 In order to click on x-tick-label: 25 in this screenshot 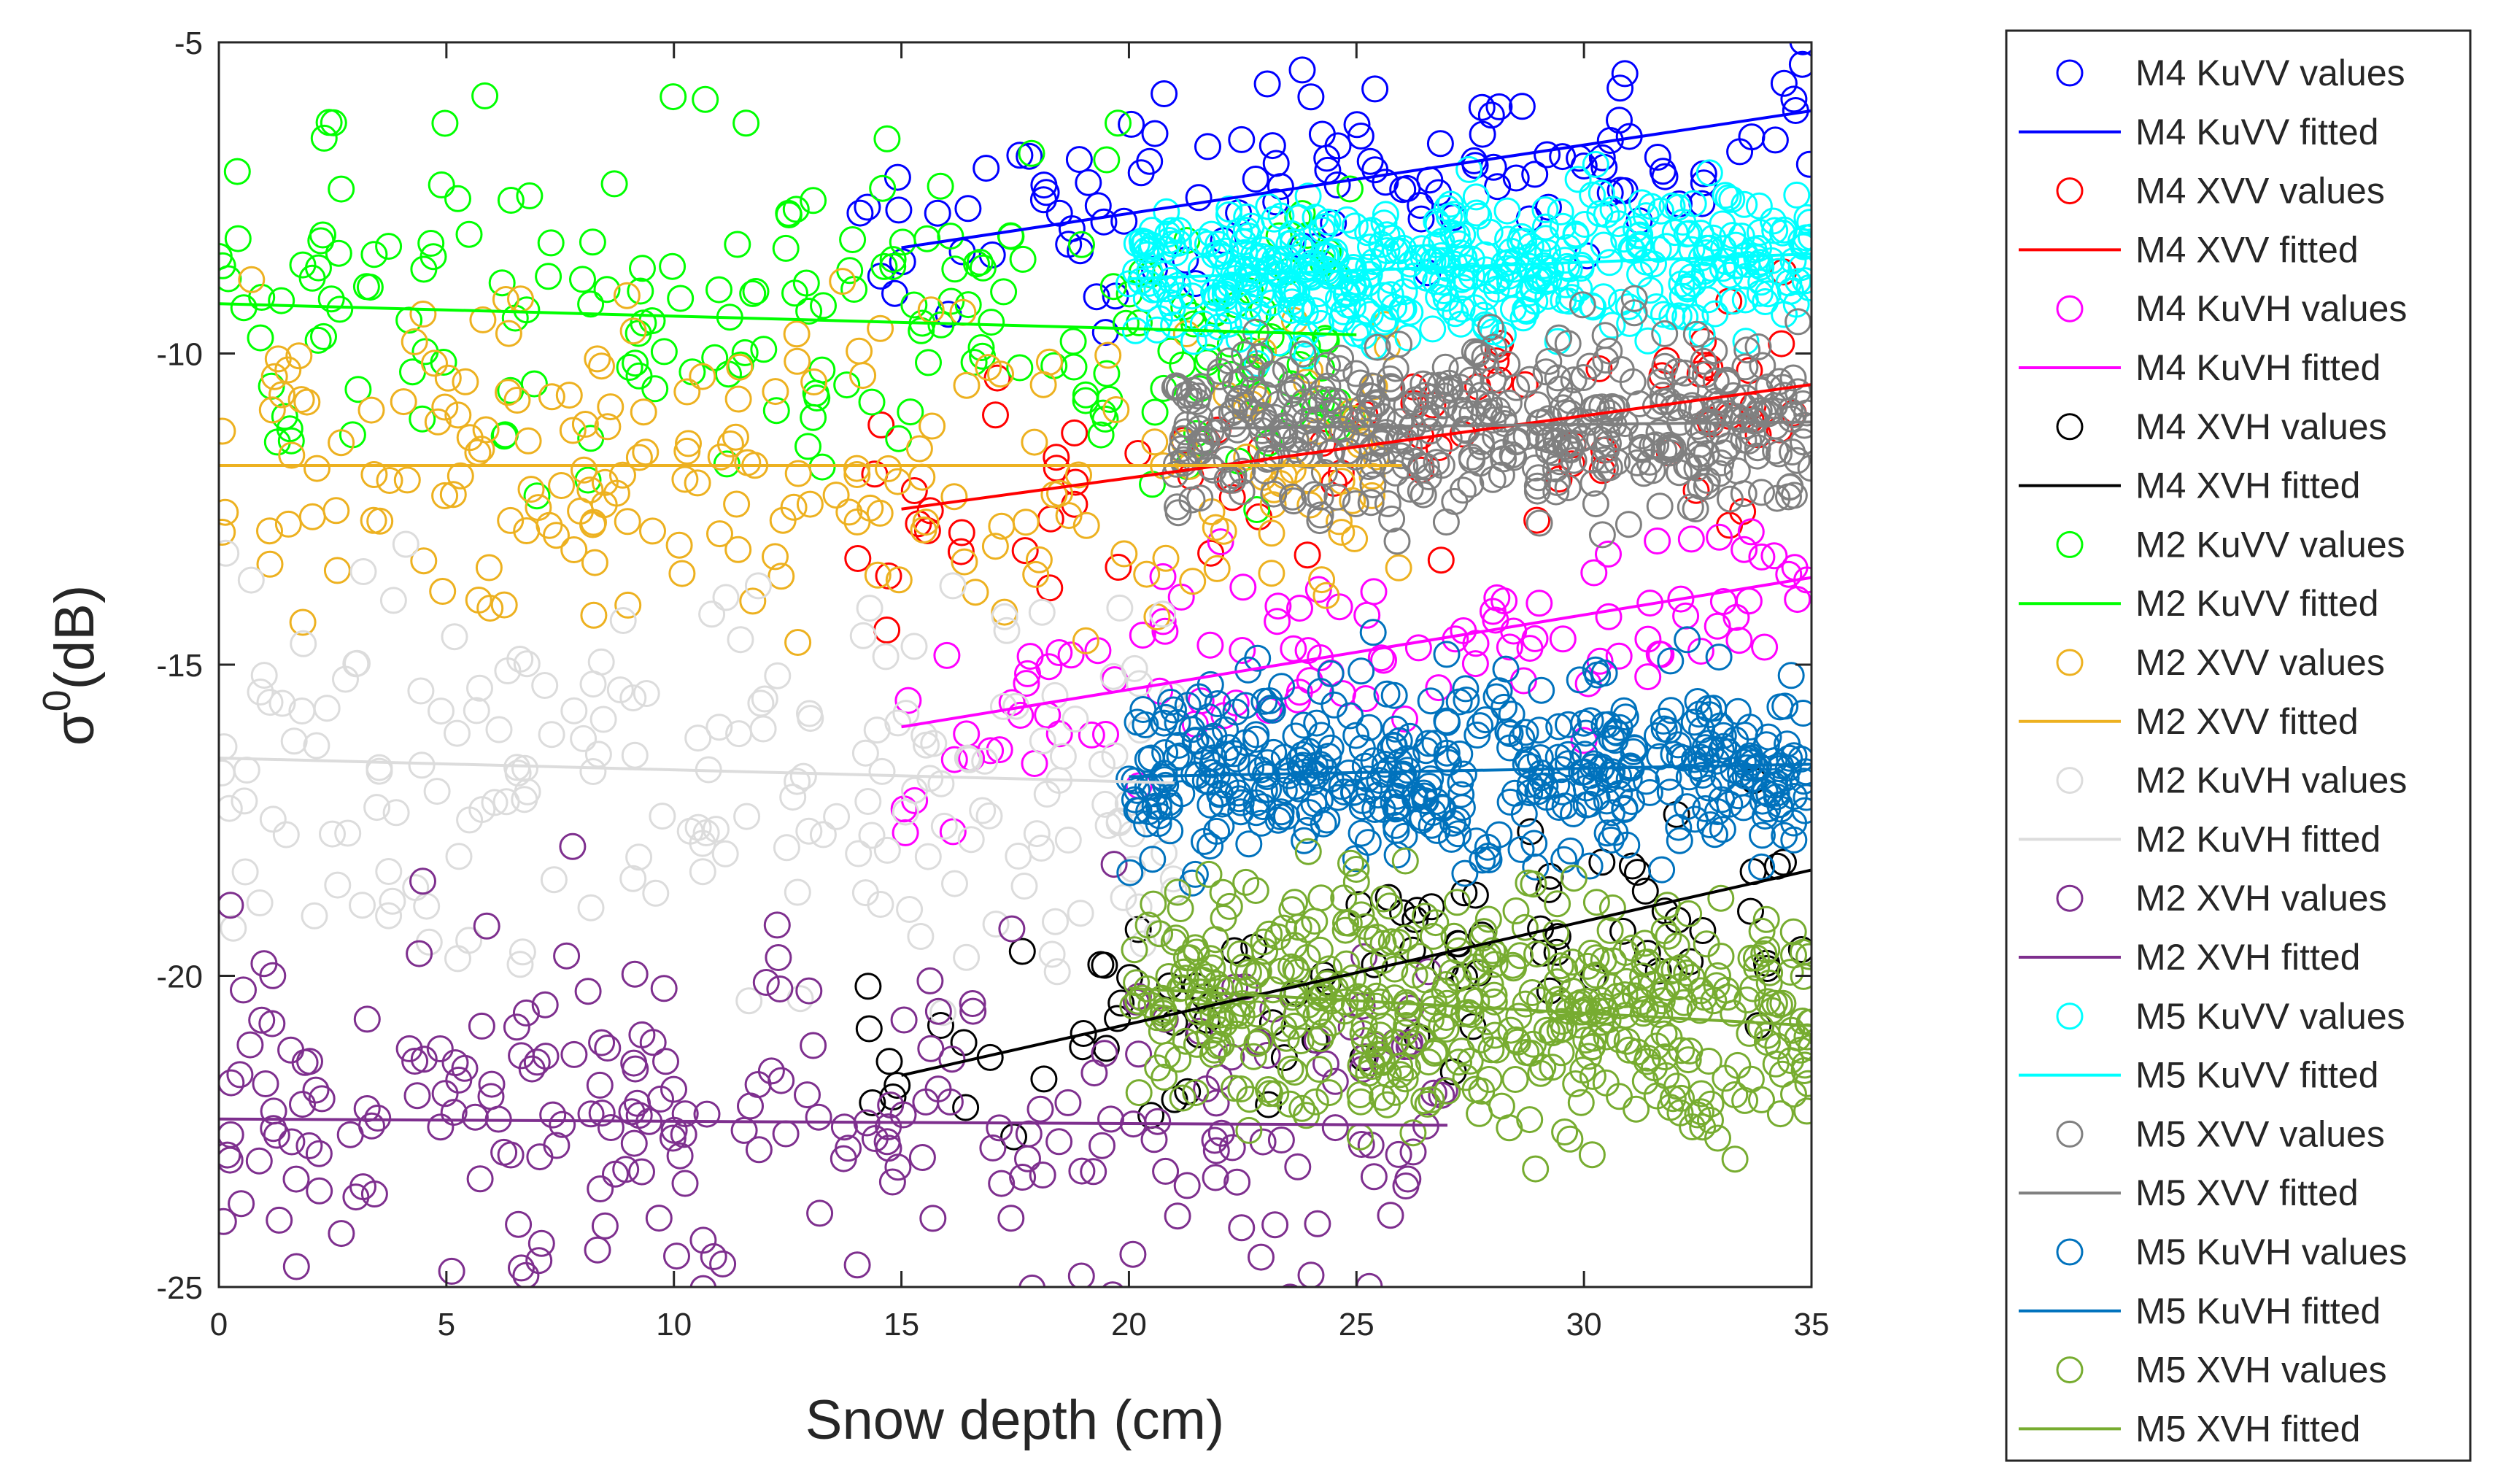, I will do `click(1356, 1324)`.